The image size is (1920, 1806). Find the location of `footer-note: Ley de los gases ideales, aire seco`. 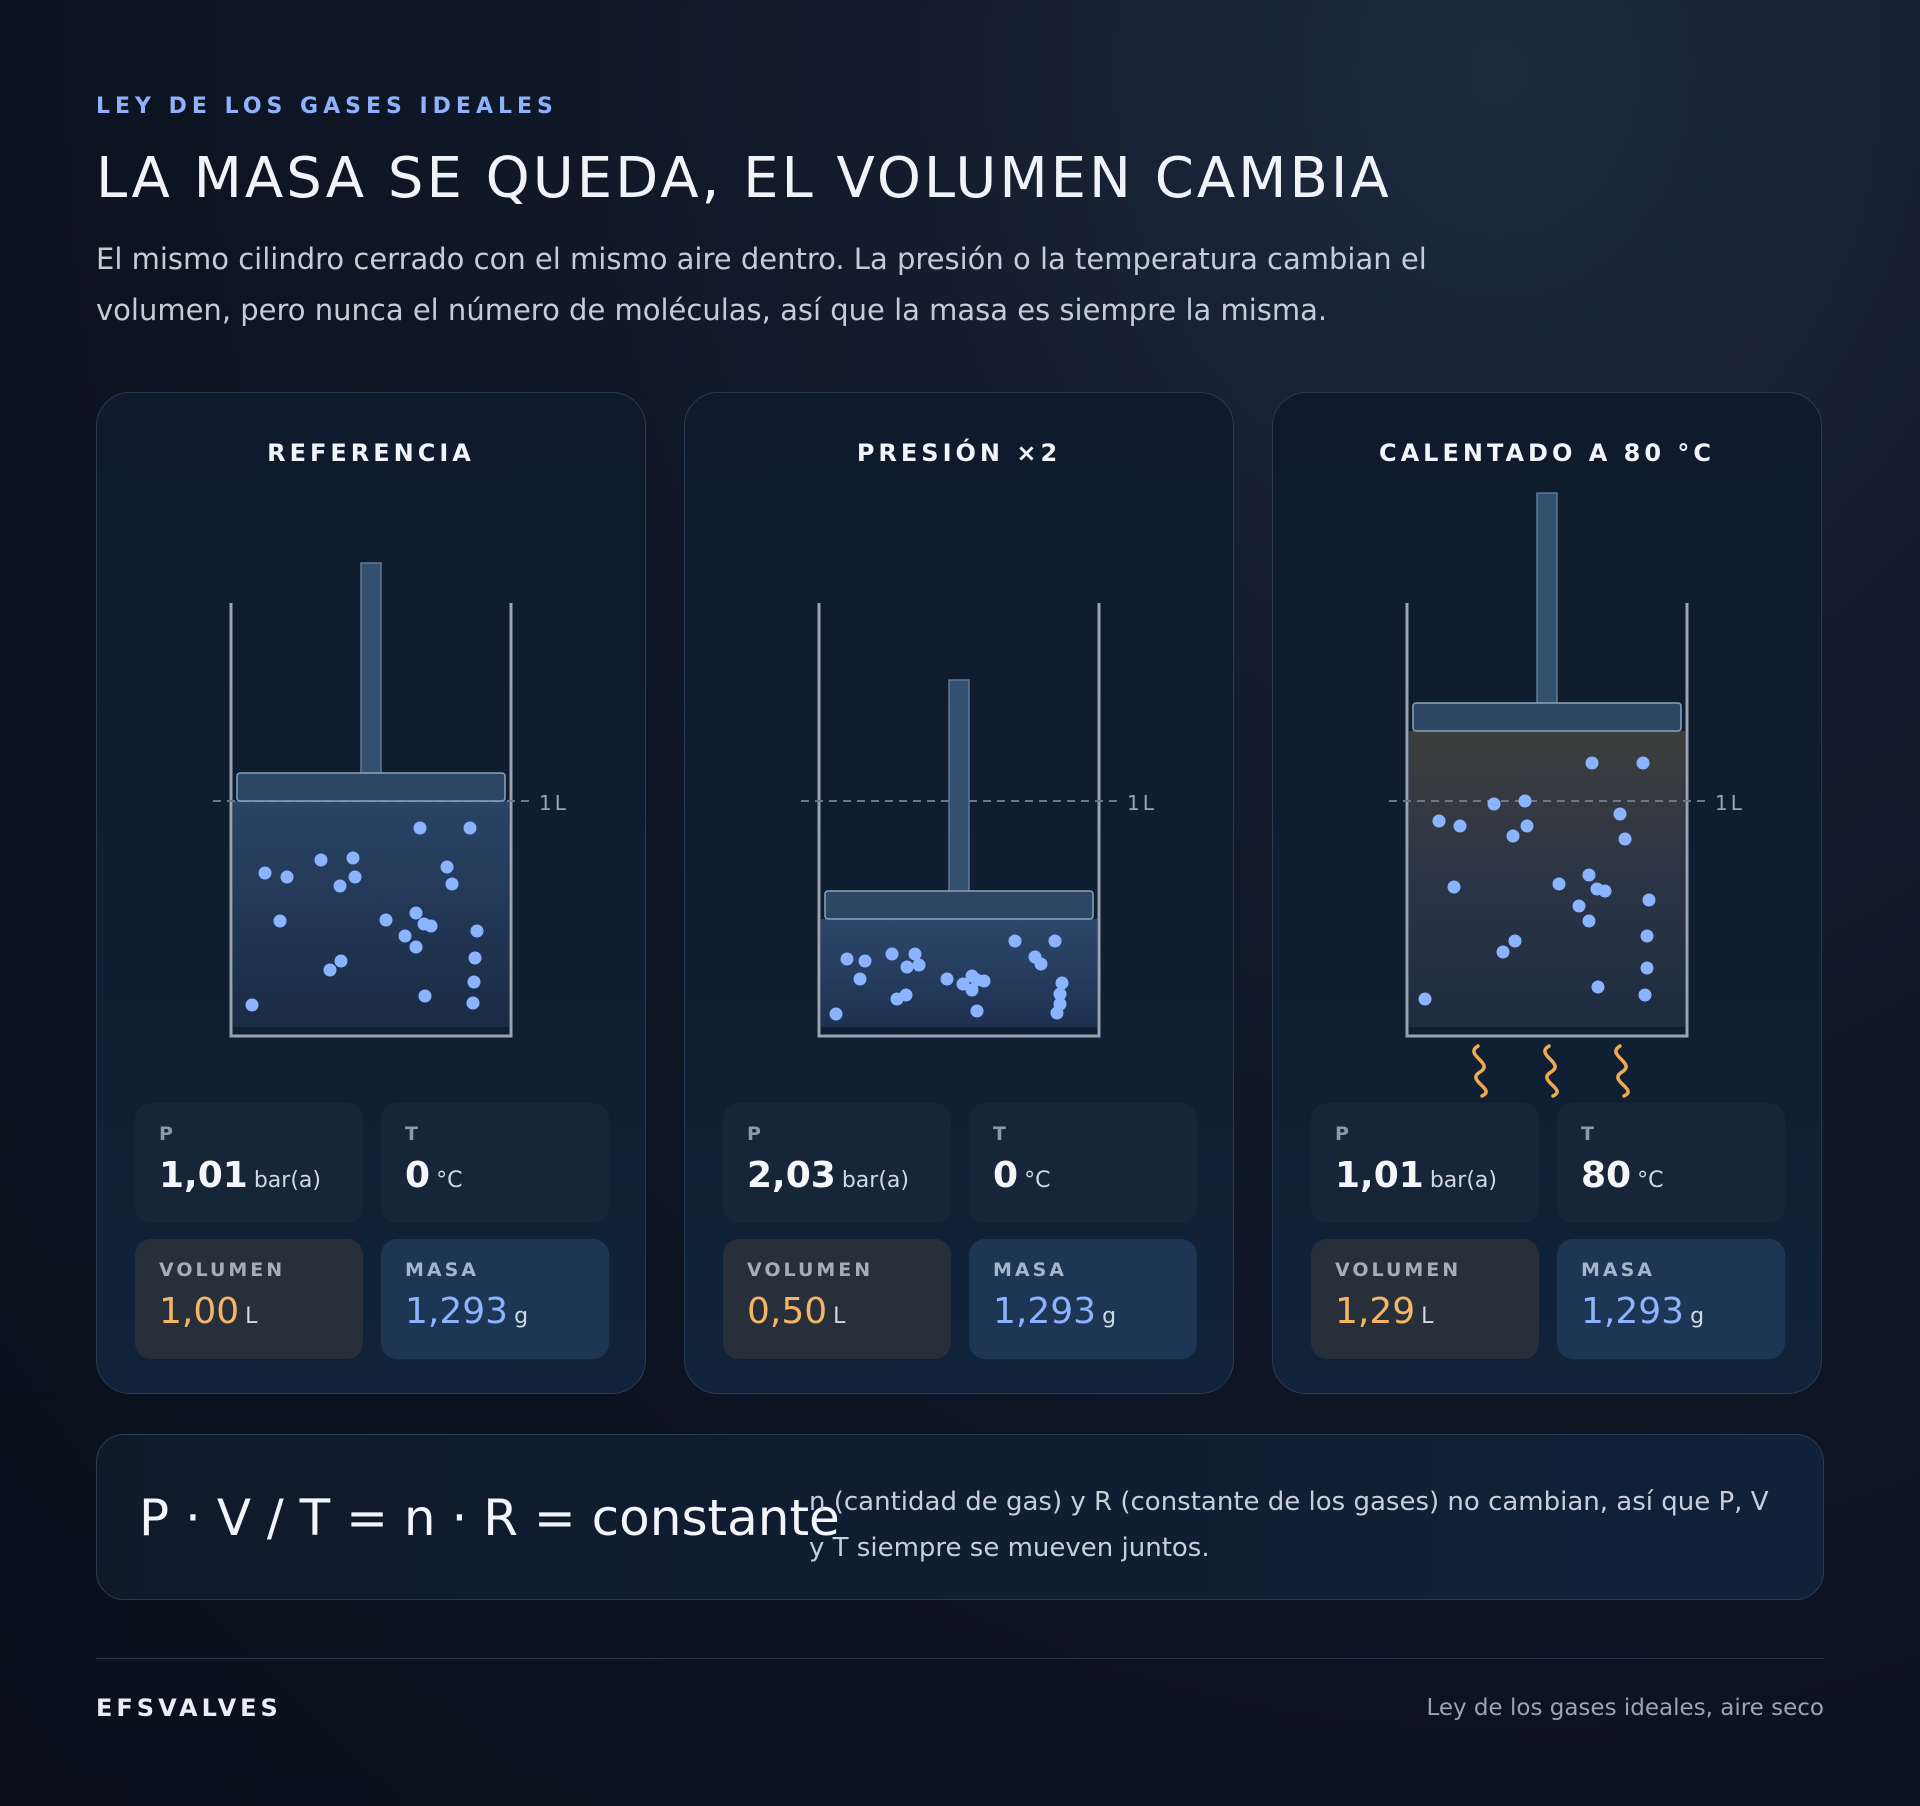

footer-note: Ley de los gases ideales, aire seco is located at coordinates (1625, 1708).